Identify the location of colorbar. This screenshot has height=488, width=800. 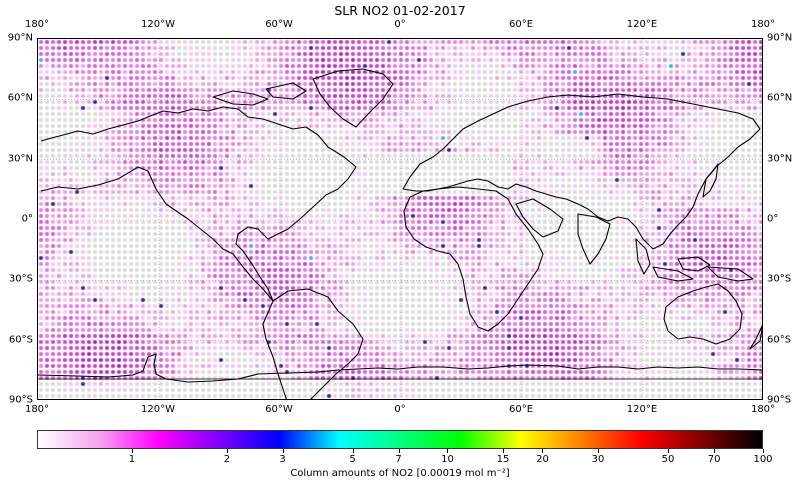
(400, 439).